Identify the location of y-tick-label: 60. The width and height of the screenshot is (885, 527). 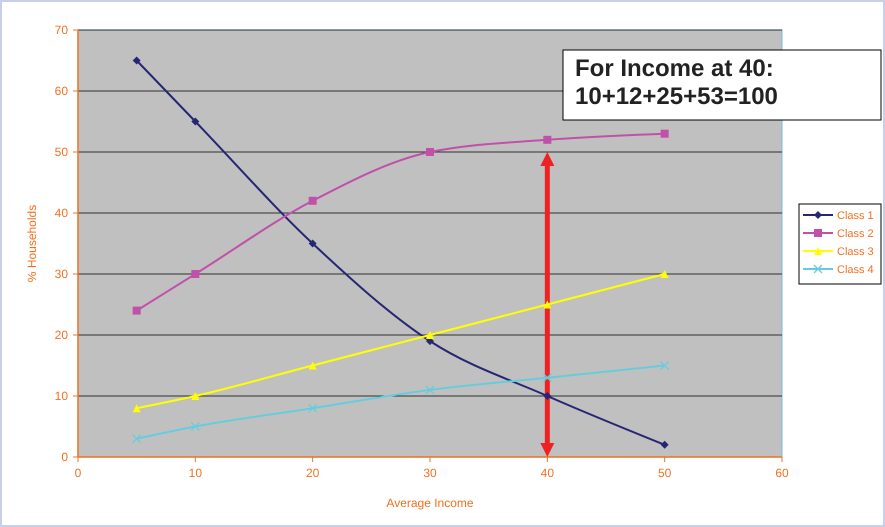
(61, 91).